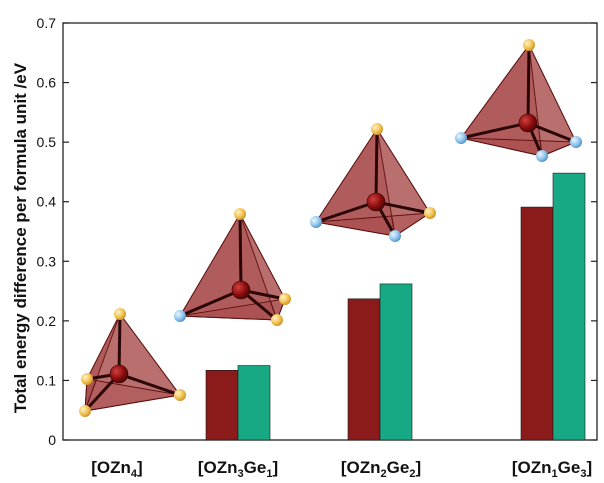 This screenshot has width=604, height=483. Describe the element at coordinates (552, 469) in the screenshot. I see `x-category-label: [OZn1Ge3]` at that location.